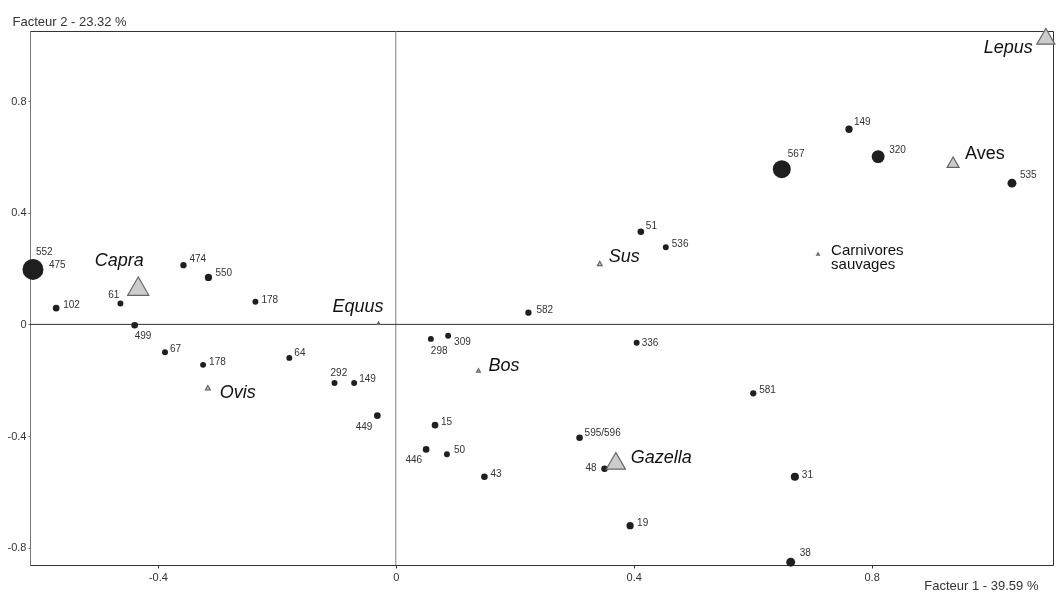  Describe the element at coordinates (447, 422) in the screenshot. I see `annotation: 15` at that location.